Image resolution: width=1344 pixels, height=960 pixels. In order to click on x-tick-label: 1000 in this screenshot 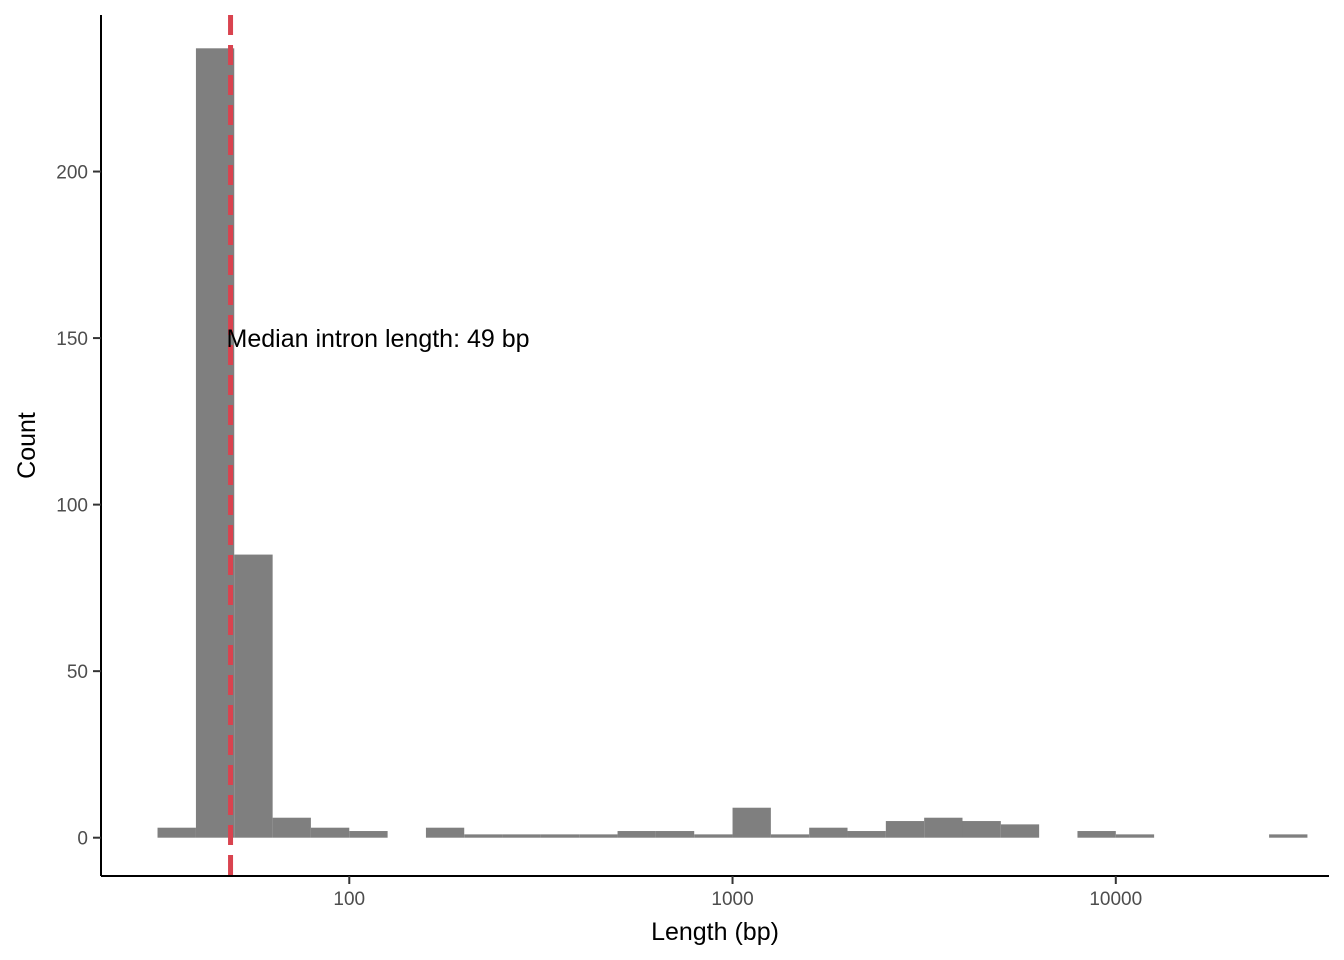, I will do `click(732, 899)`.